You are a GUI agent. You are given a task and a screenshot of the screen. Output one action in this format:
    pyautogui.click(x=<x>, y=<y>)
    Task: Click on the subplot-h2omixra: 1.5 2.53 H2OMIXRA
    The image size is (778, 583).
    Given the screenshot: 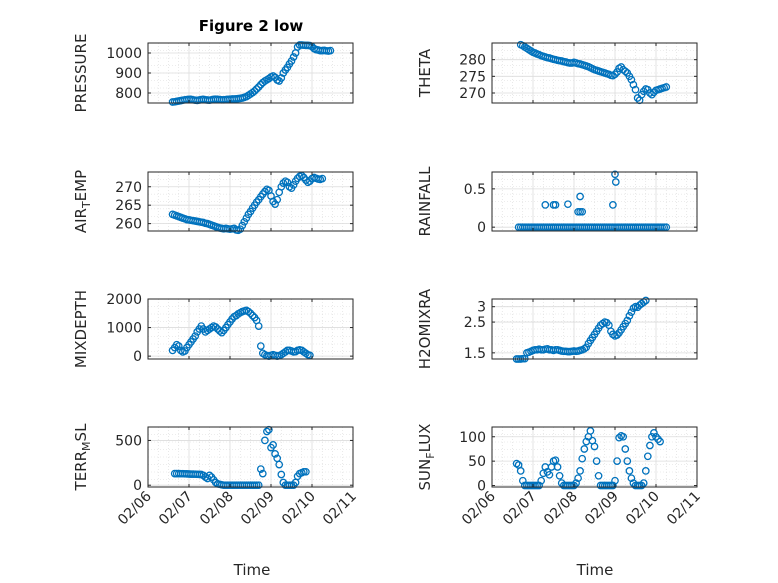 What is the action you would take?
    pyautogui.click(x=557, y=328)
    